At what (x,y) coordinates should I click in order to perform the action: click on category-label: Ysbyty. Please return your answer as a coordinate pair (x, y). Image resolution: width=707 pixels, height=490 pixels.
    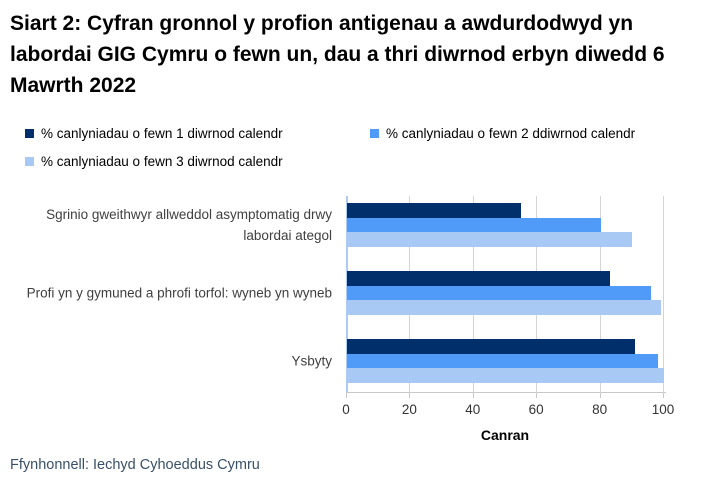
    Looking at the image, I should click on (311, 361).